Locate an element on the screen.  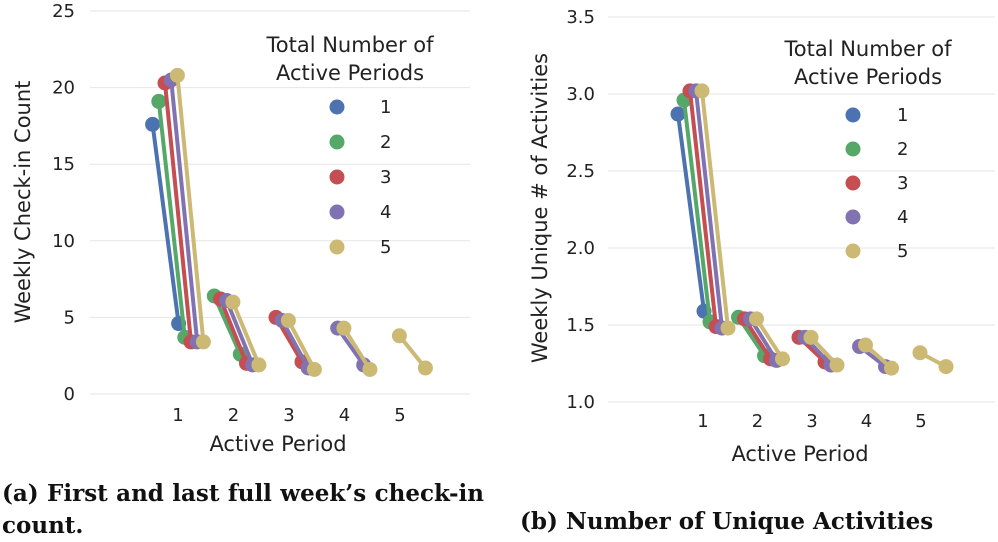
y-tick-label: 15 is located at coordinates (63, 164).